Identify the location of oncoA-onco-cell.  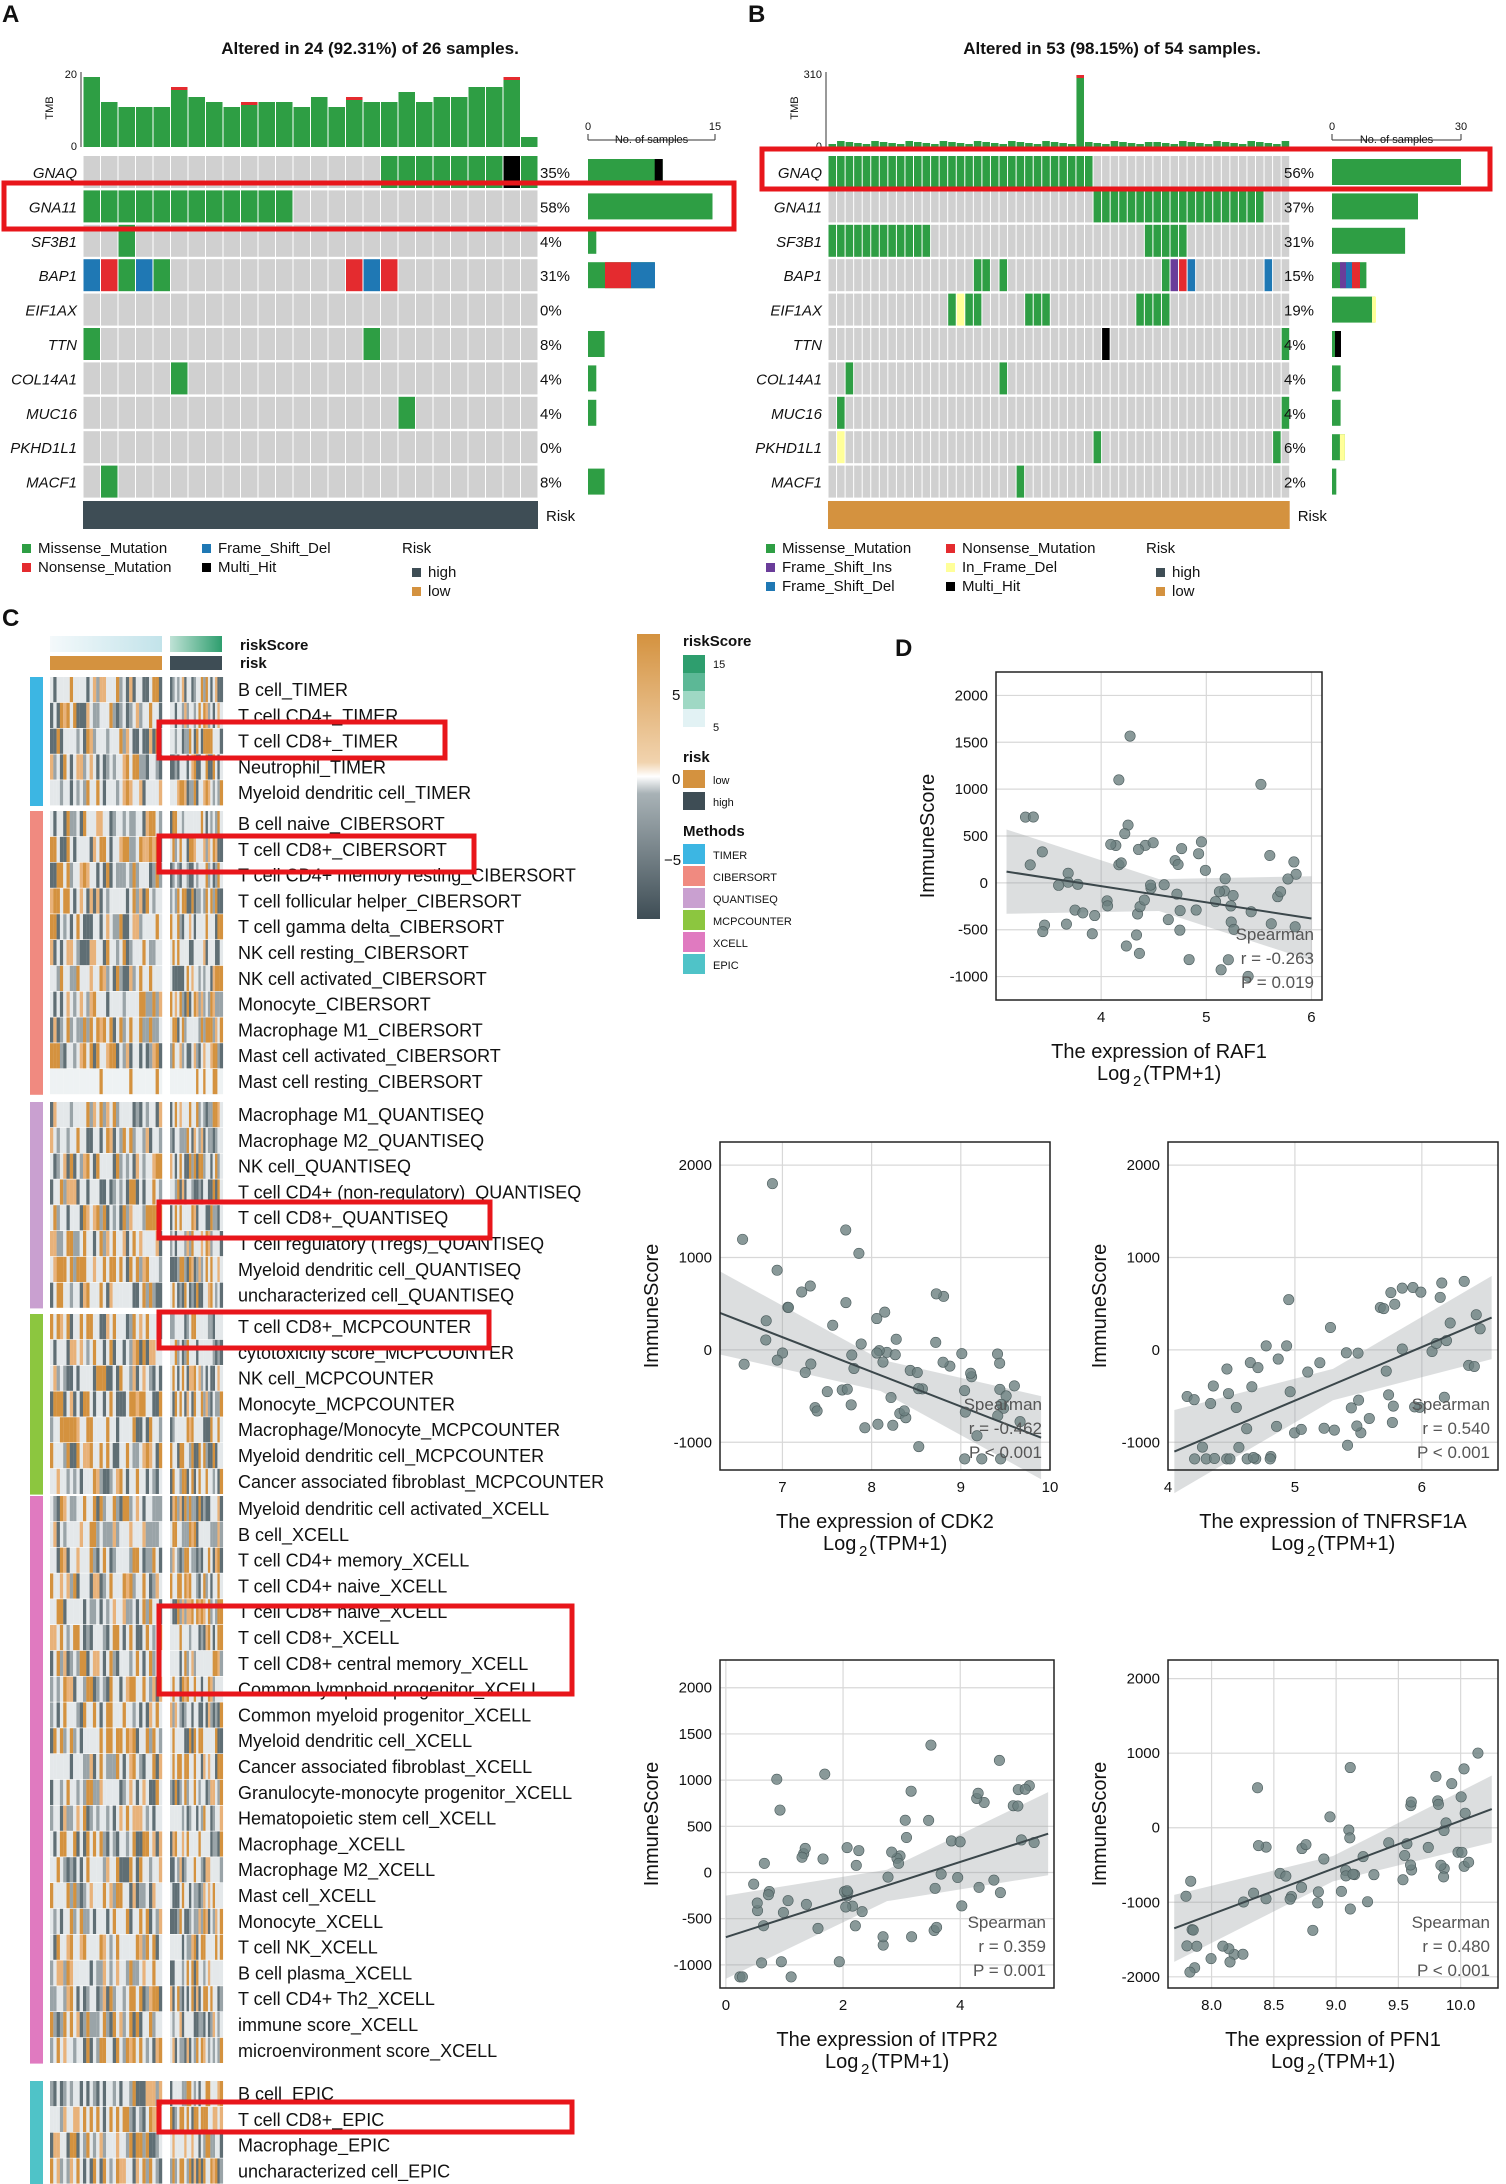
(266, 447).